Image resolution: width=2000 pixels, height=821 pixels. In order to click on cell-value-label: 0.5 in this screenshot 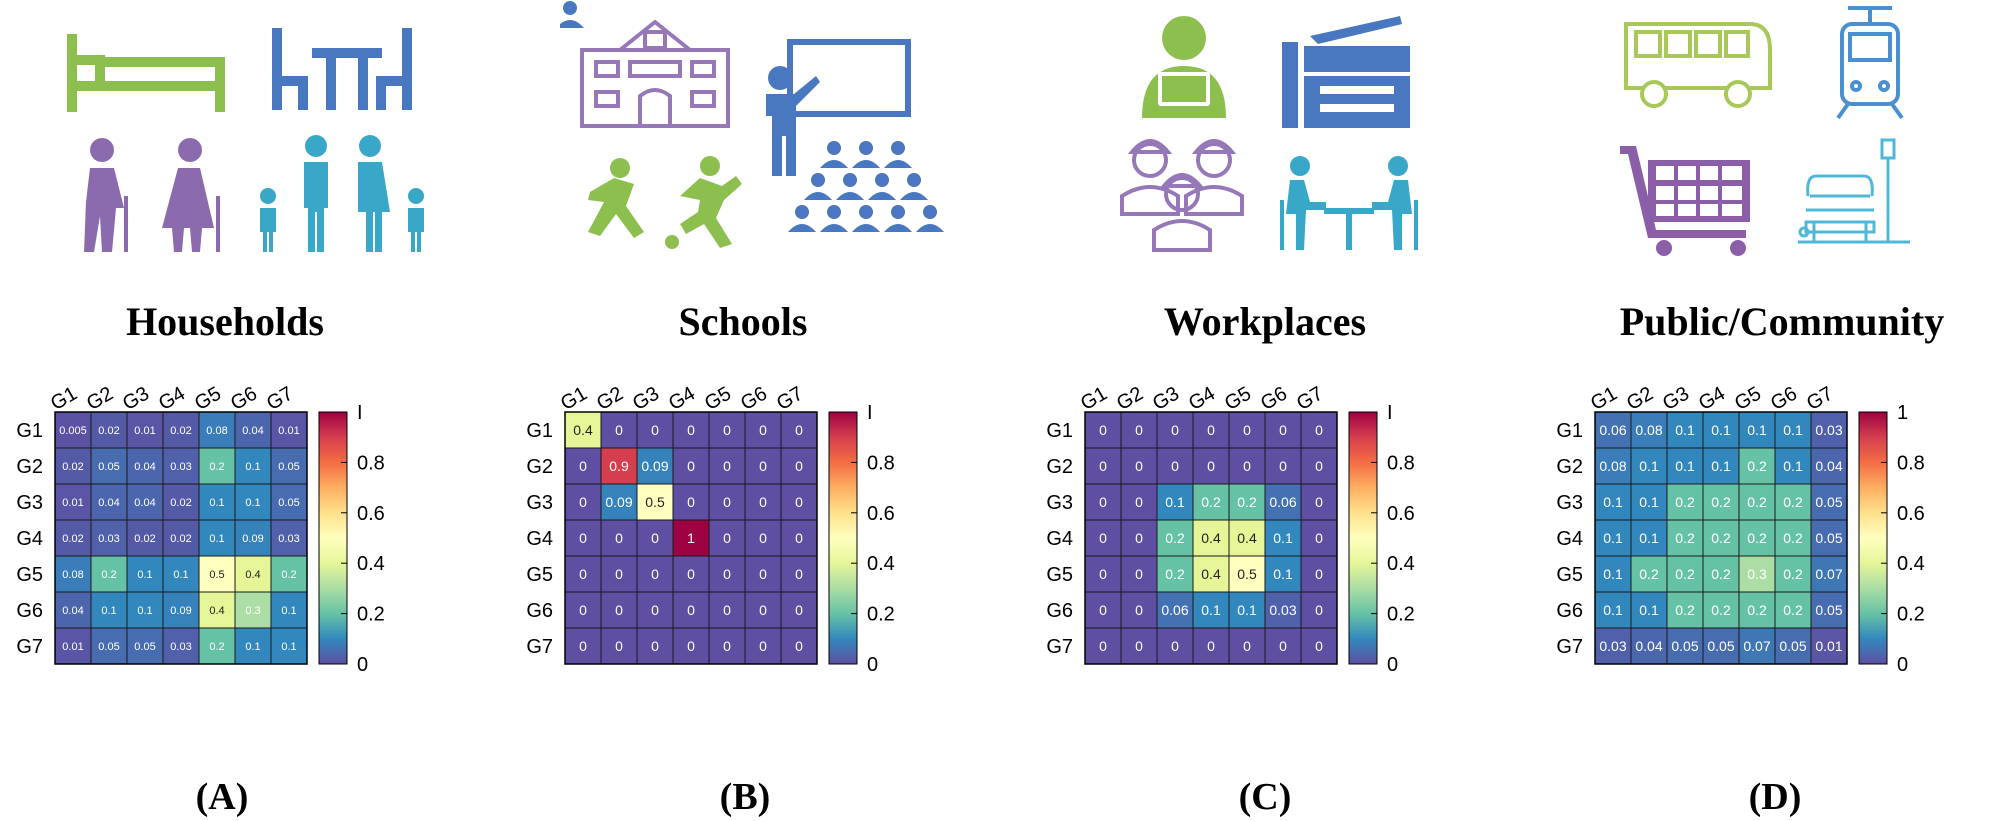, I will do `click(1247, 574)`.